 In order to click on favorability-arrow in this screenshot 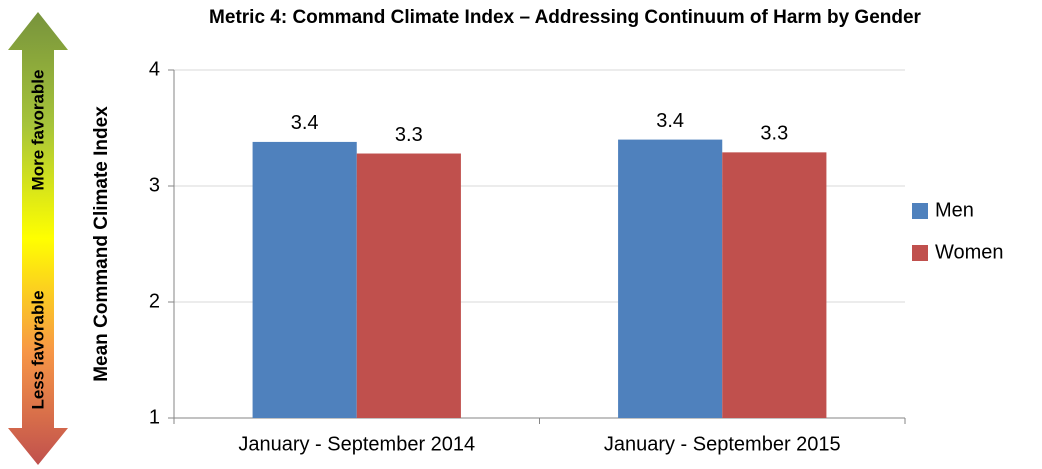, I will do `click(38, 238)`.